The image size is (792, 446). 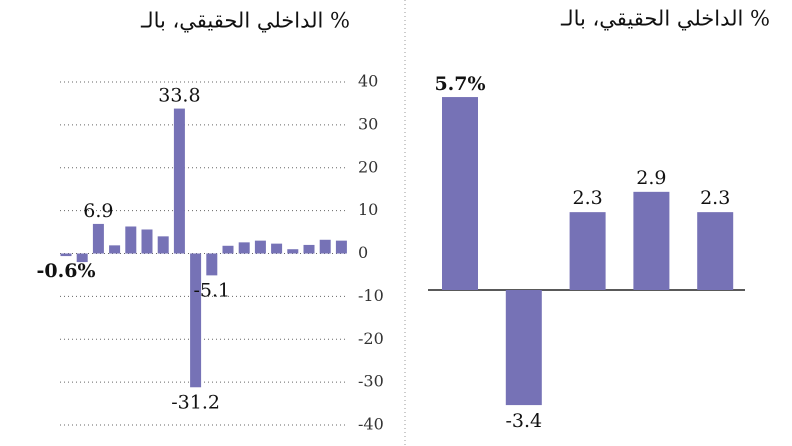 I want to click on y-tick-label: 30, so click(x=368, y=123).